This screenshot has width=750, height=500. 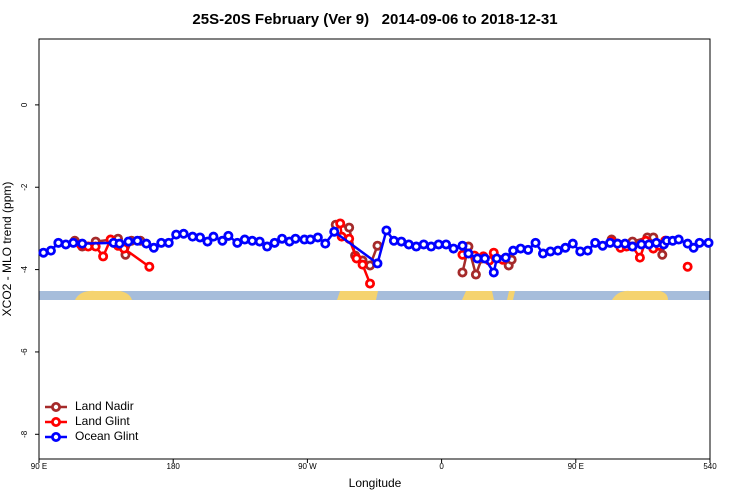 What do you see at coordinates (24, 434) in the screenshot?
I see `y-tick-label: -8` at bounding box center [24, 434].